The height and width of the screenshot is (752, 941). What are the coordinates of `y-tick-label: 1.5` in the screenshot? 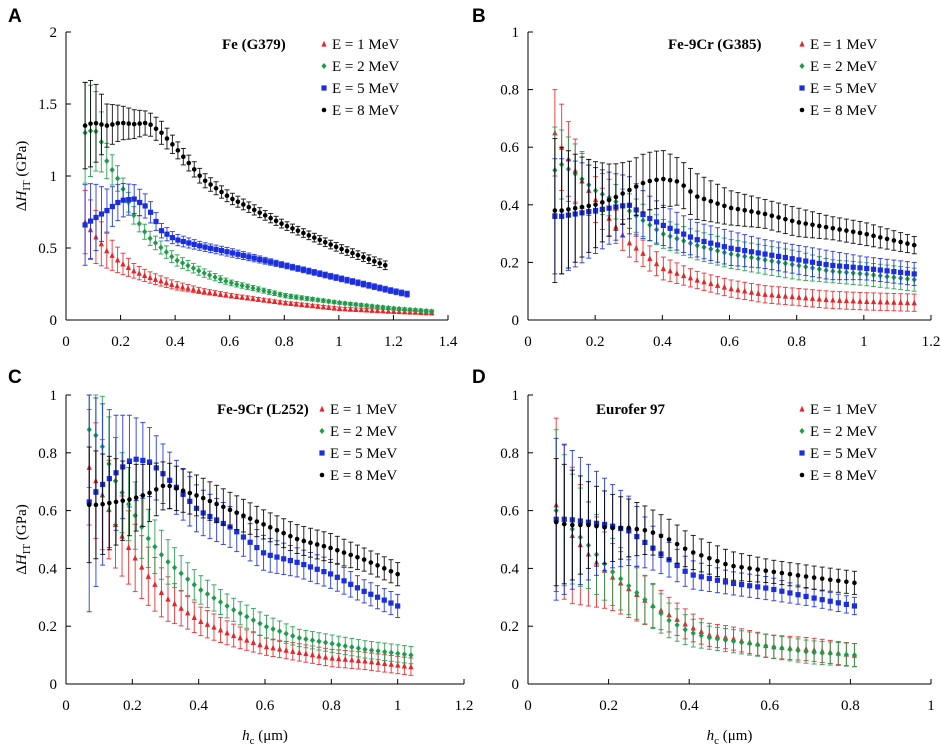 It's located at (47, 105).